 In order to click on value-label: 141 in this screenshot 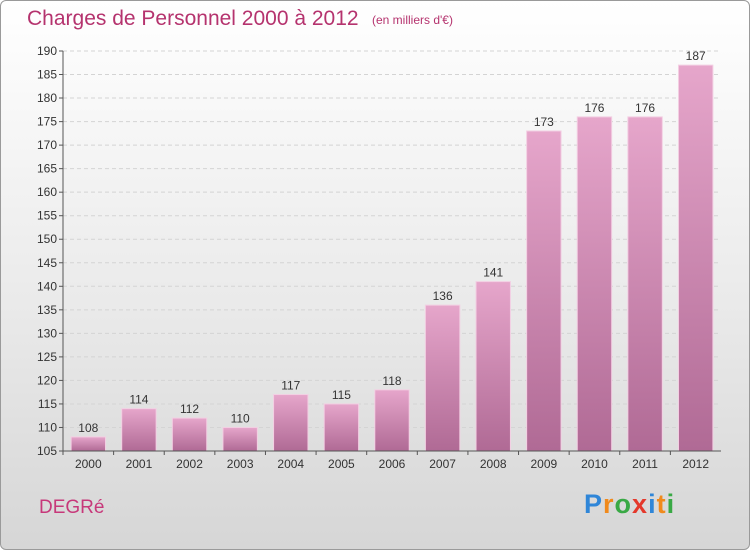, I will do `click(493, 273)`.